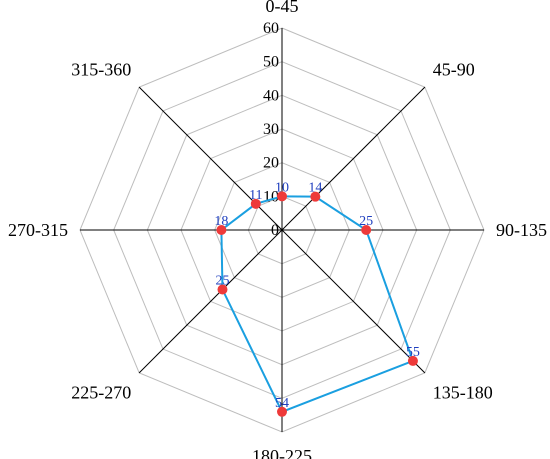 This screenshot has width=550, height=459. I want to click on category-label: 0-45, so click(282, 8).